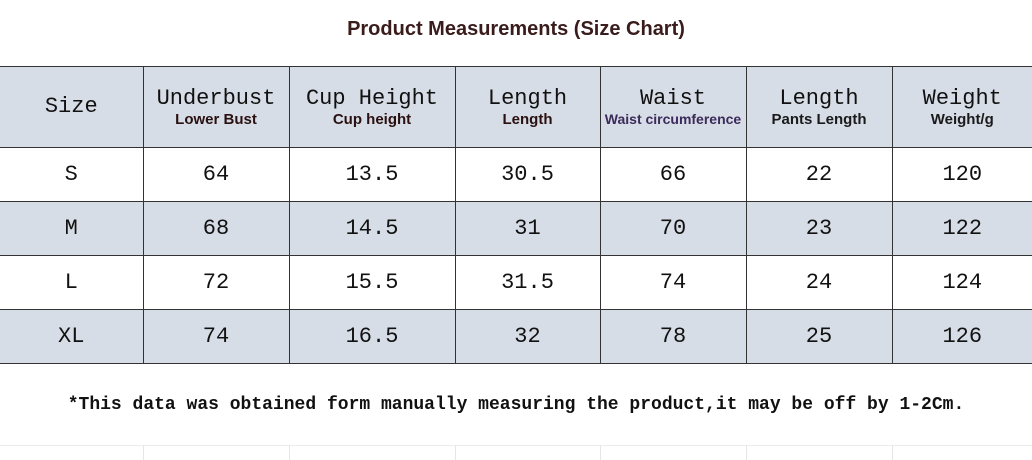 Image resolution: width=1032 pixels, height=460 pixels. What do you see at coordinates (962, 98) in the screenshot?
I see `header-label: Weight` at bounding box center [962, 98].